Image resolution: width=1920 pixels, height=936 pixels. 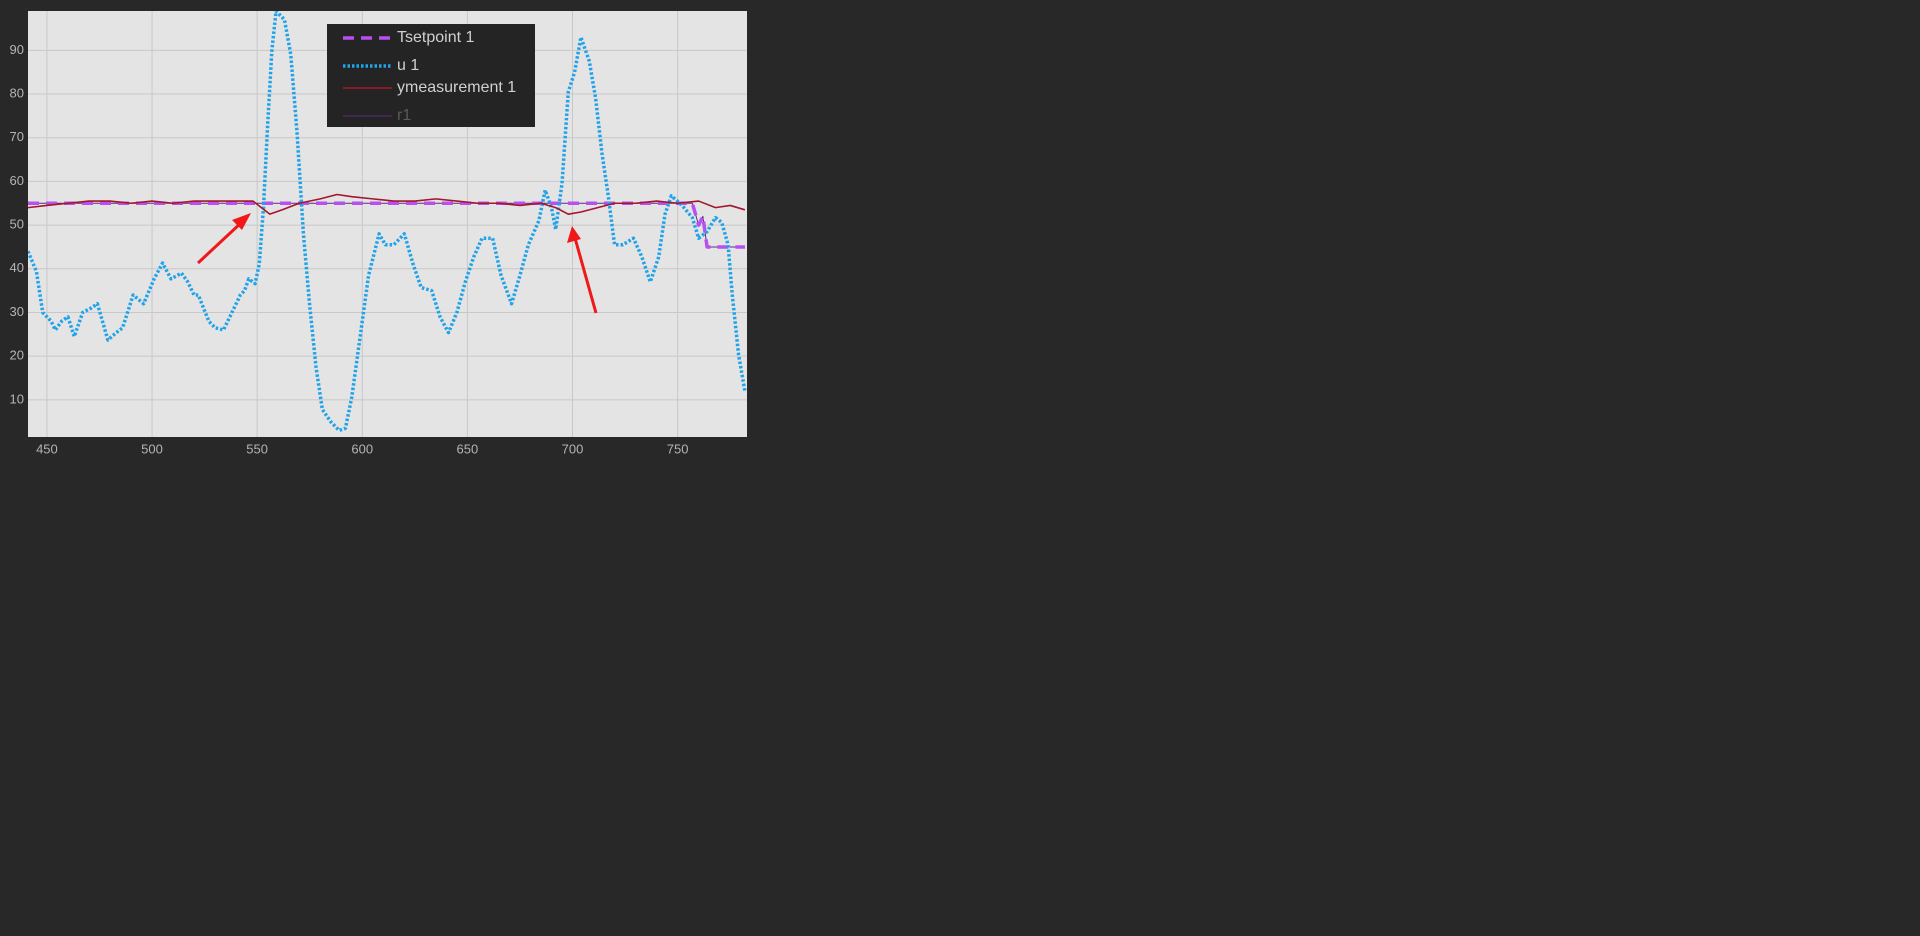 I want to click on y-tick-label: 50, so click(x=17, y=224).